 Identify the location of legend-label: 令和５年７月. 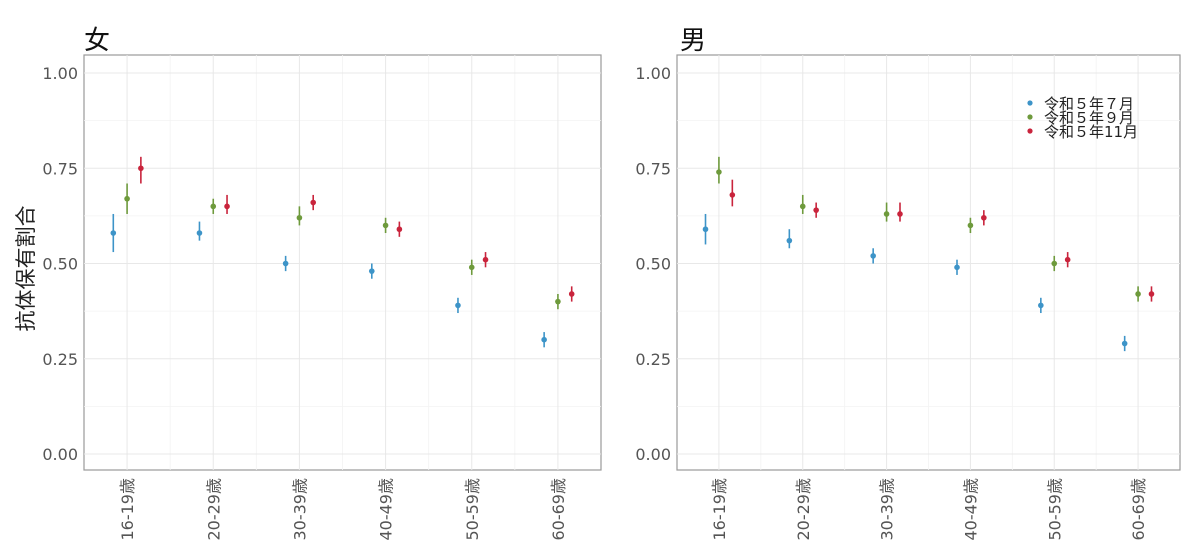
(1089, 104).